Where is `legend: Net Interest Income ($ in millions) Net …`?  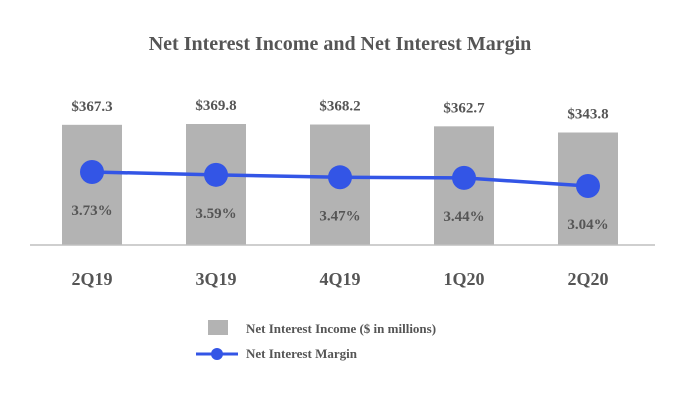 legend: Net Interest Income ($ in millions) Net … is located at coordinates (316, 340).